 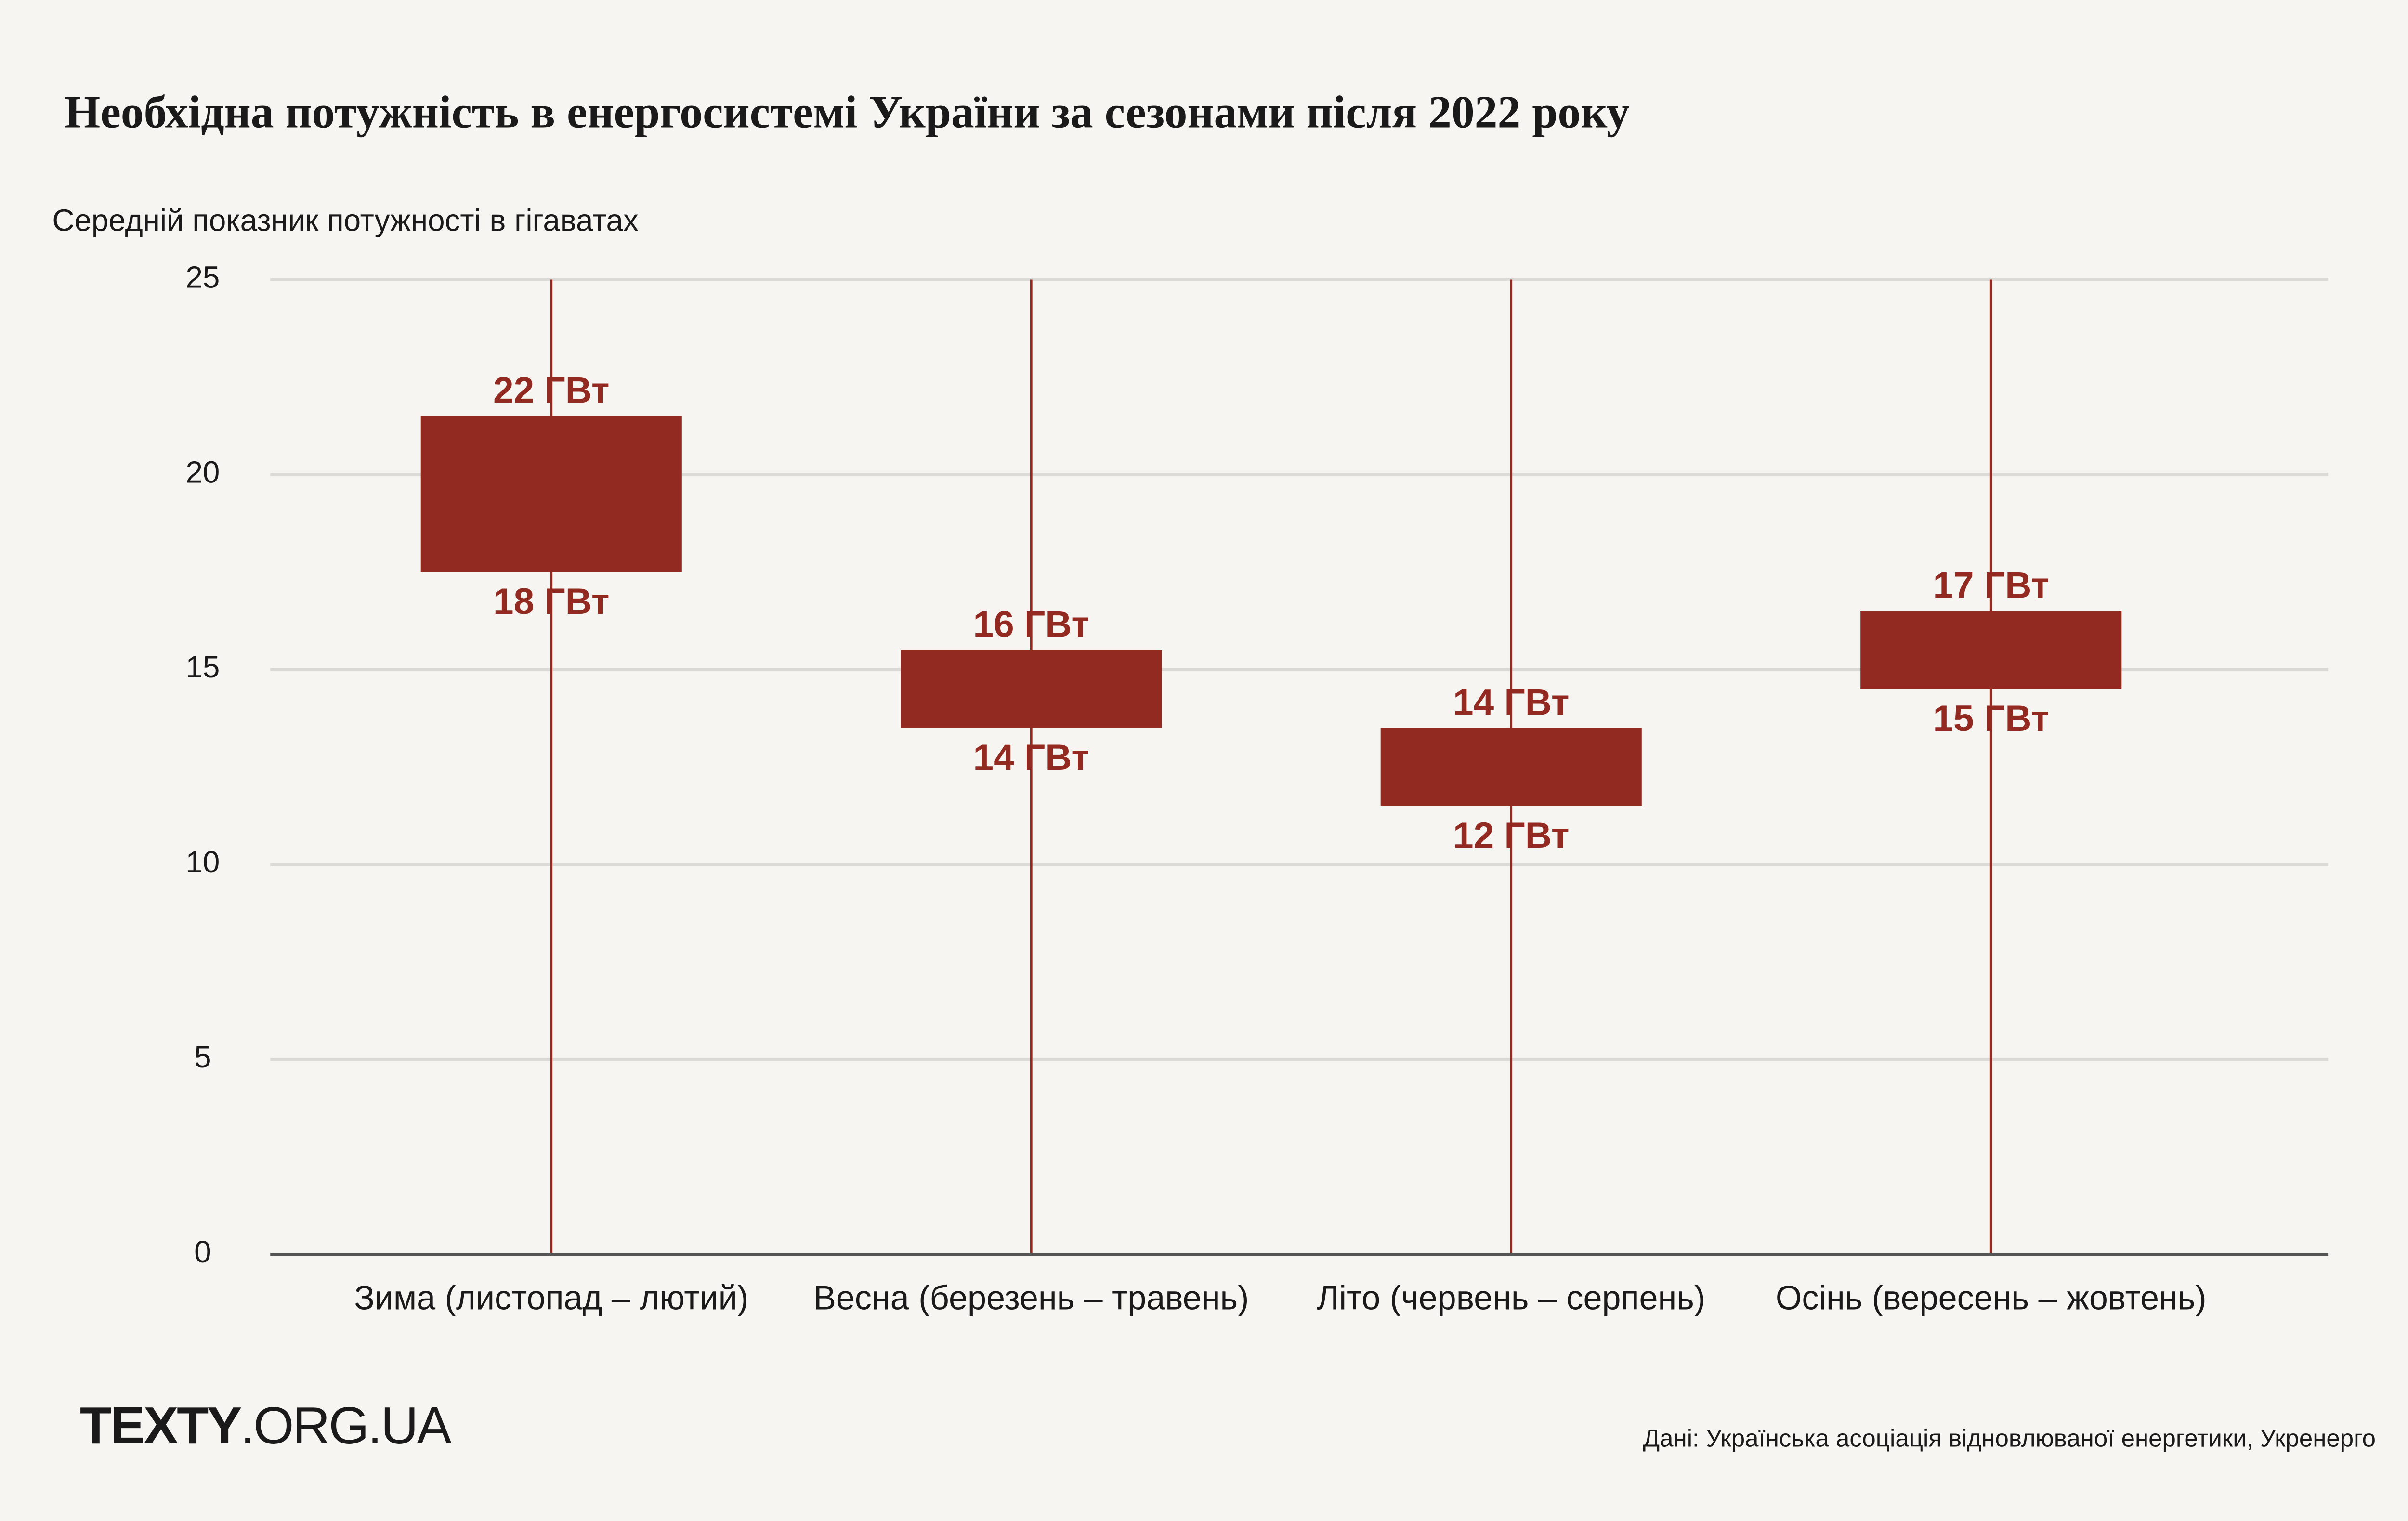 I want to click on y-tick-label: 15, so click(x=202, y=667).